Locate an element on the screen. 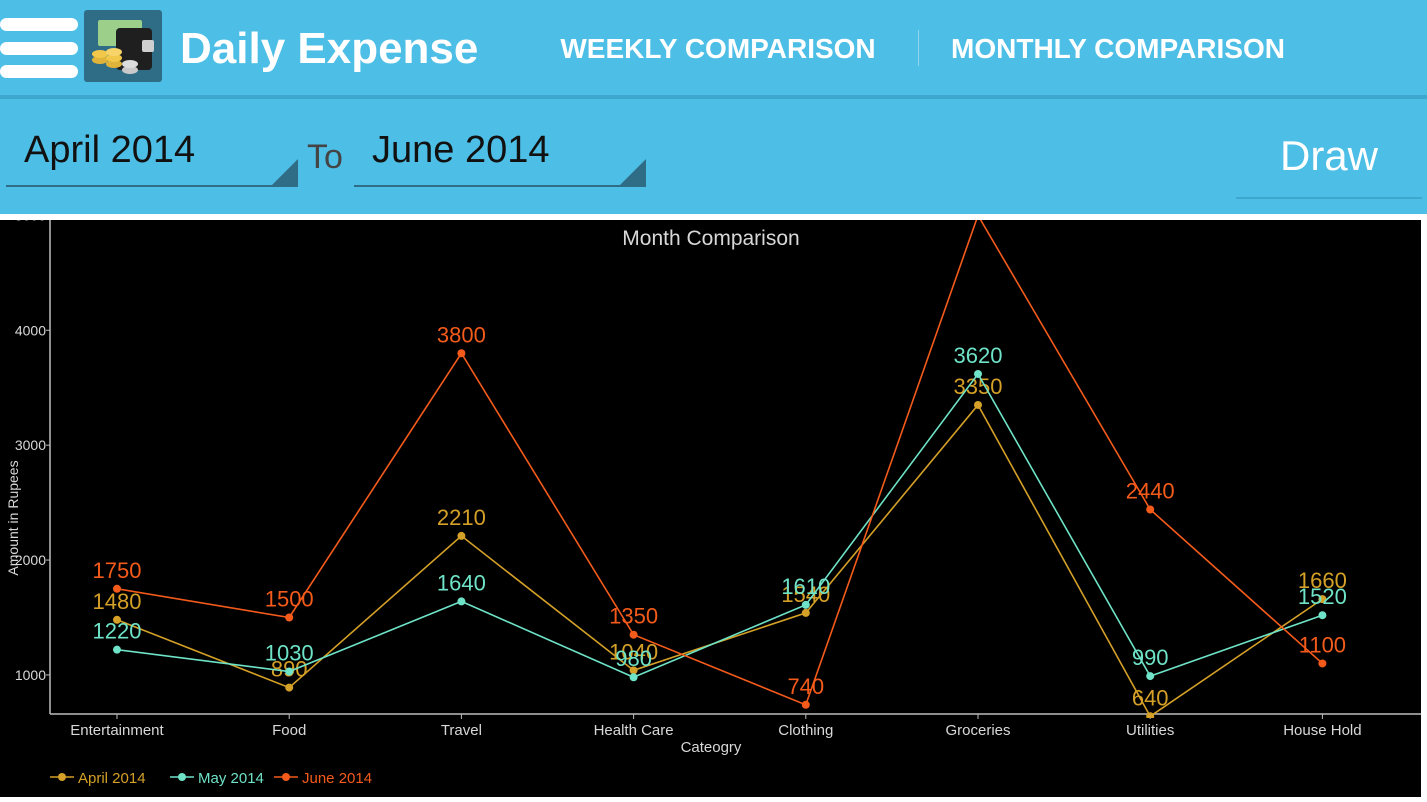 The image size is (1427, 802). x-axis-label: Cateogry is located at coordinates (711, 747).